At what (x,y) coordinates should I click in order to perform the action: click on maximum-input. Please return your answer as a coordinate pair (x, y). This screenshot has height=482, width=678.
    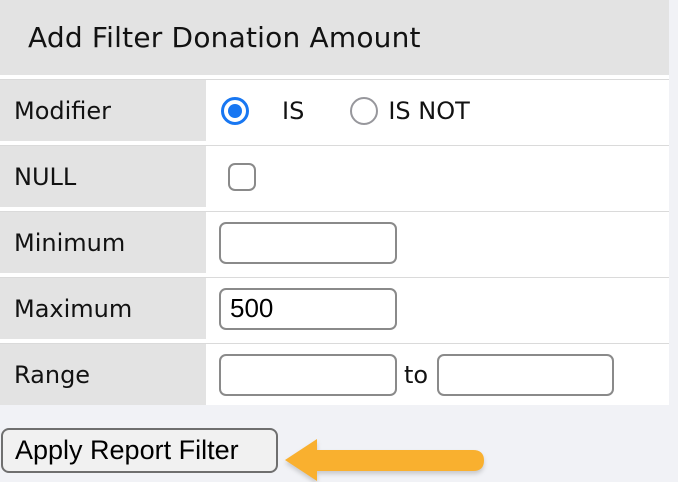
    Looking at the image, I should click on (308, 308).